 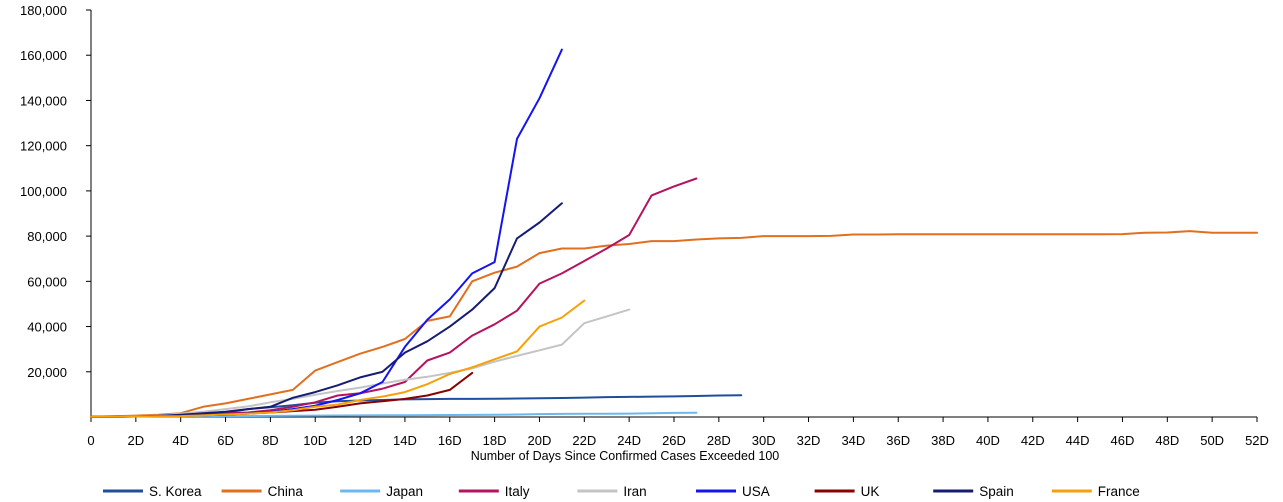 I want to click on y-tick-label: 140,000, so click(x=43, y=100).